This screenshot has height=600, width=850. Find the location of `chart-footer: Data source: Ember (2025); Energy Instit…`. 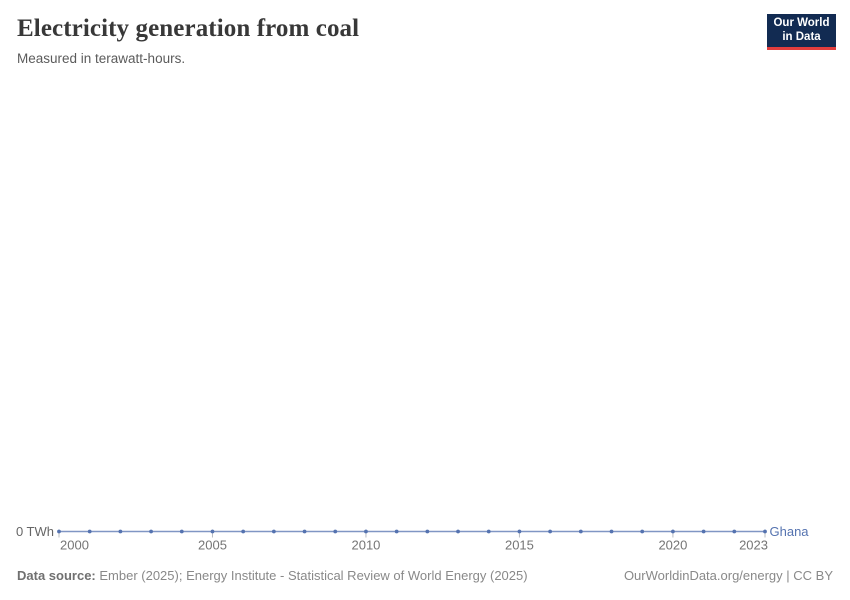

chart-footer: Data source: Ember (2025); Energy Instit… is located at coordinates (425, 576).